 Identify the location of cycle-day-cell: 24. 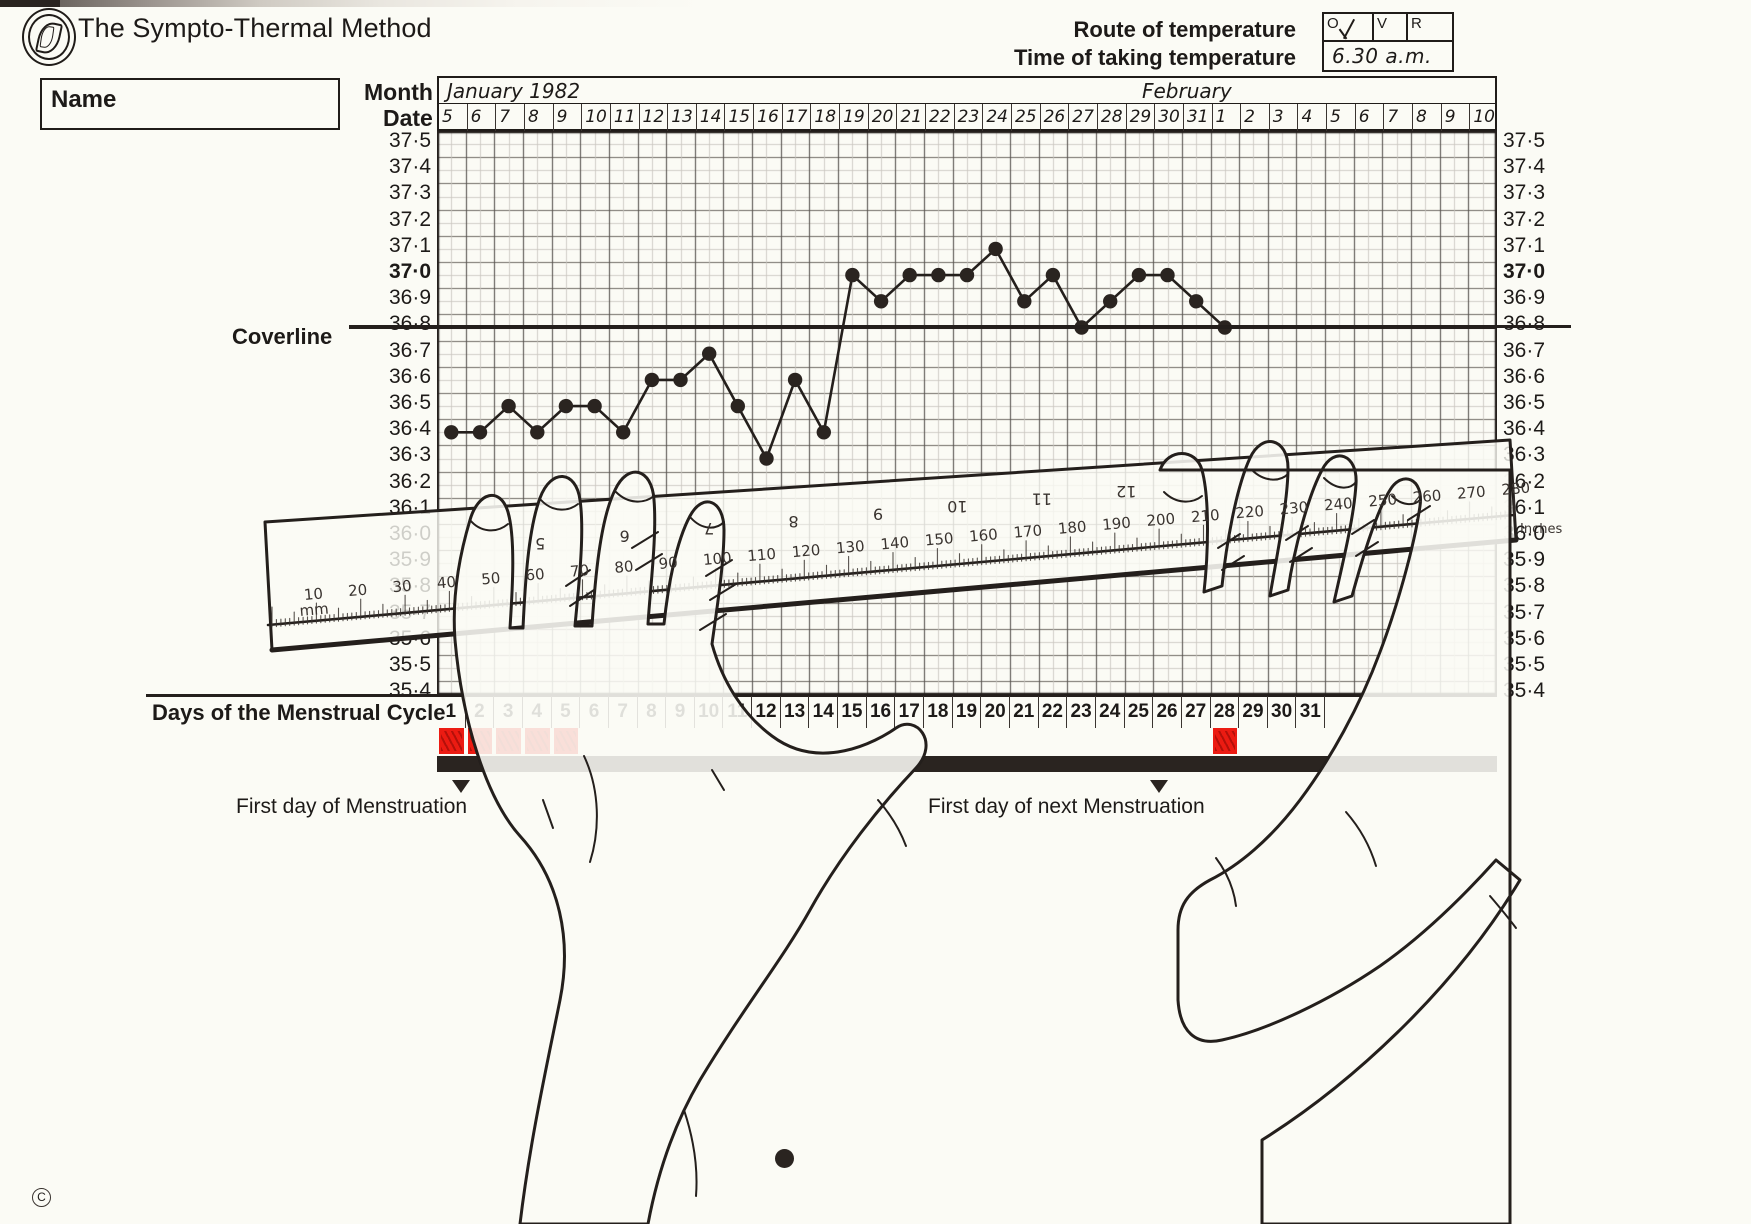
(1110, 712).